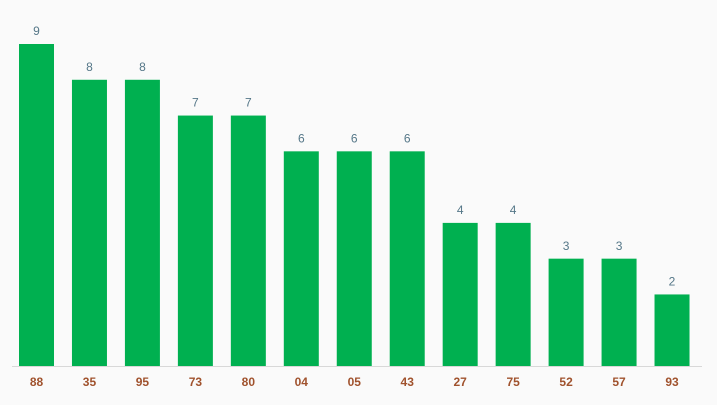  I want to click on x-tick-label: 35, so click(90, 382).